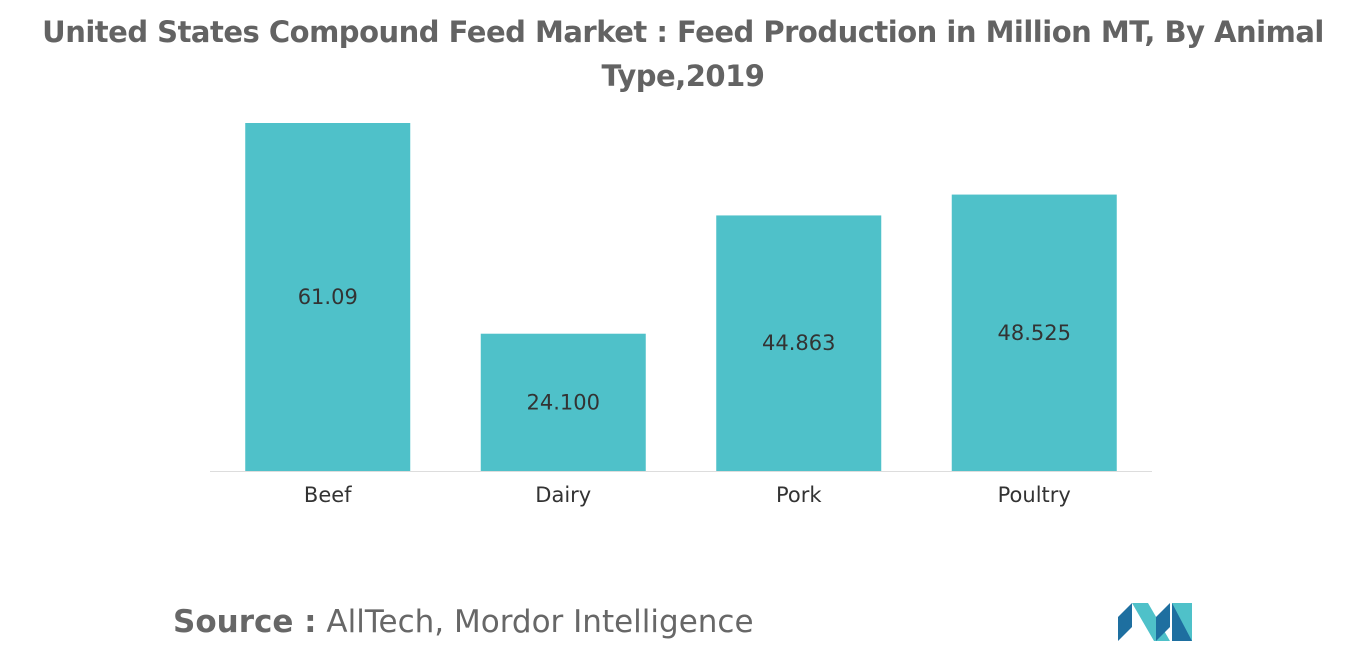 The width and height of the screenshot is (1366, 655). I want to click on source-note: Source : AllTech, Mordor Intelligence, so click(463, 622).